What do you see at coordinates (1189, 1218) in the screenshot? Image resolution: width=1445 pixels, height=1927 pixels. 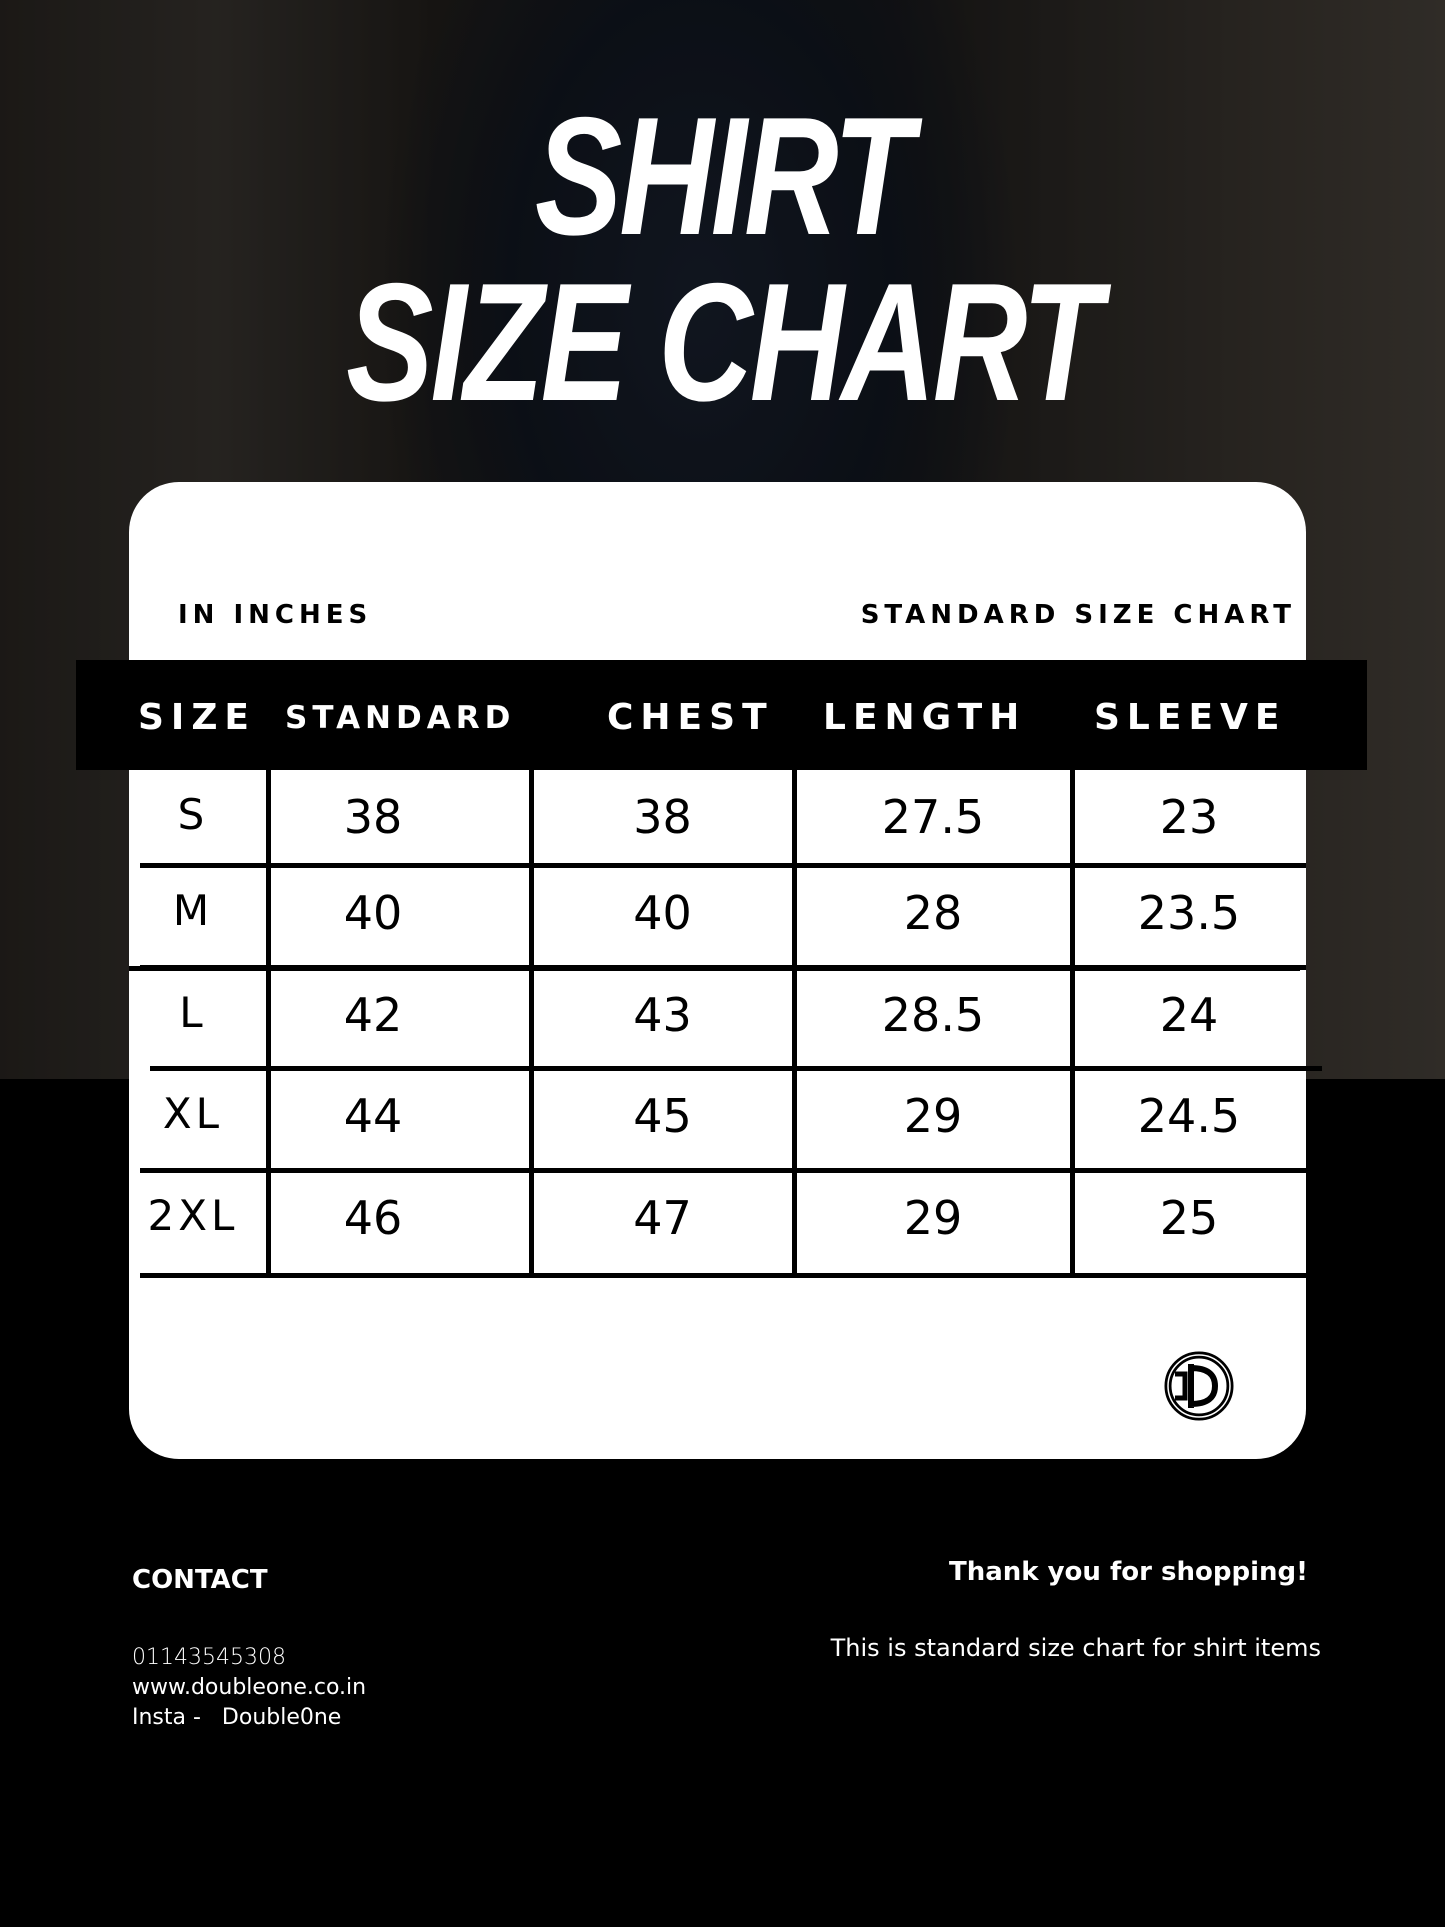 I see `measurement-cell: 25` at bounding box center [1189, 1218].